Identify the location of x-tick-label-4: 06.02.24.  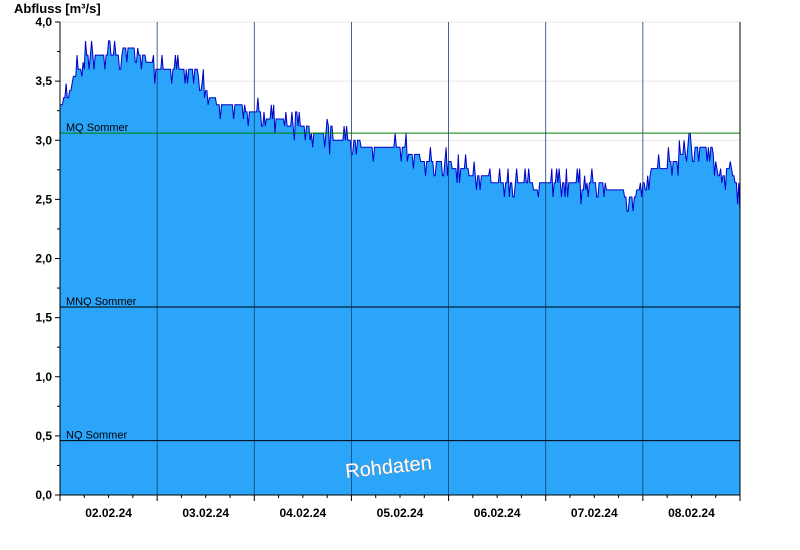
(497, 513).